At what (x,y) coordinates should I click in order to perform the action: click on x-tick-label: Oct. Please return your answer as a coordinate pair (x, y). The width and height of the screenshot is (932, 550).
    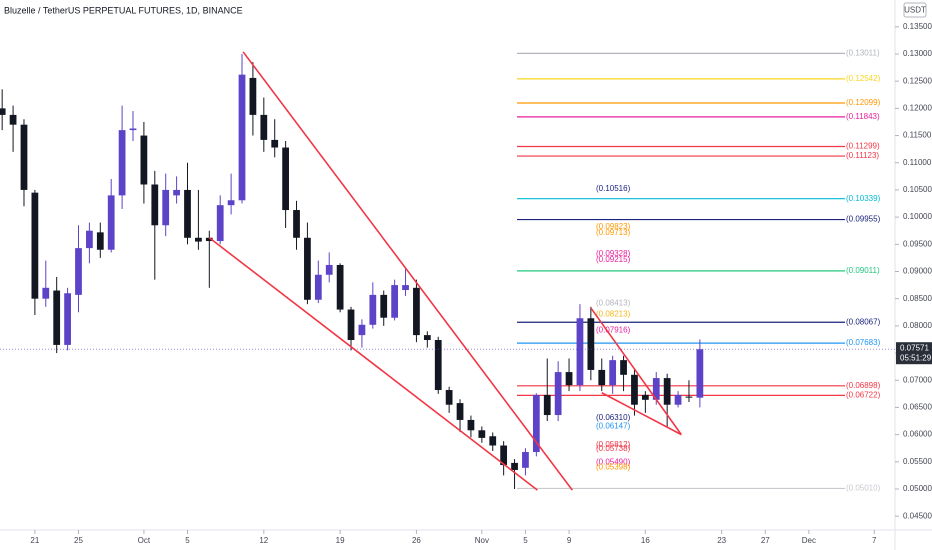
    Looking at the image, I should click on (144, 540).